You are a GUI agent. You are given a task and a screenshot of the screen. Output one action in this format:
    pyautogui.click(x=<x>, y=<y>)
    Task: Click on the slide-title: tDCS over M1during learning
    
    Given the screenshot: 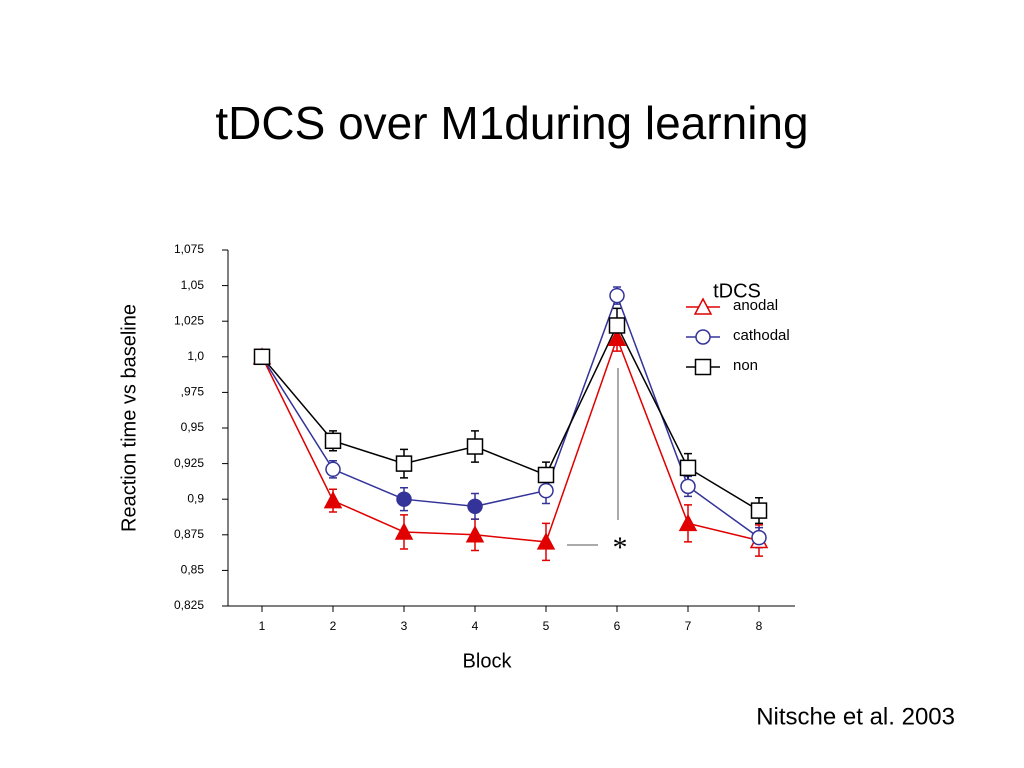 What is the action you would take?
    pyautogui.click(x=511, y=123)
    